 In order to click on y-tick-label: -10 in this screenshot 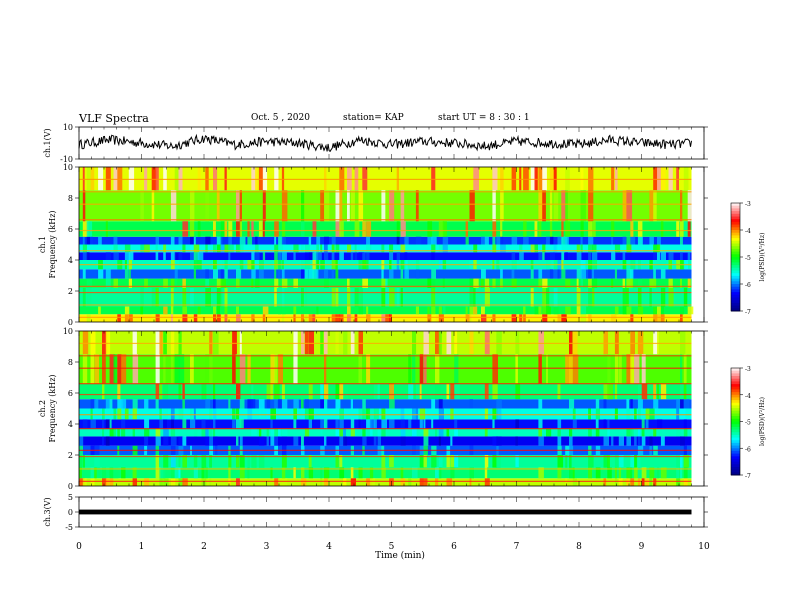, I will do `click(66, 159)`.